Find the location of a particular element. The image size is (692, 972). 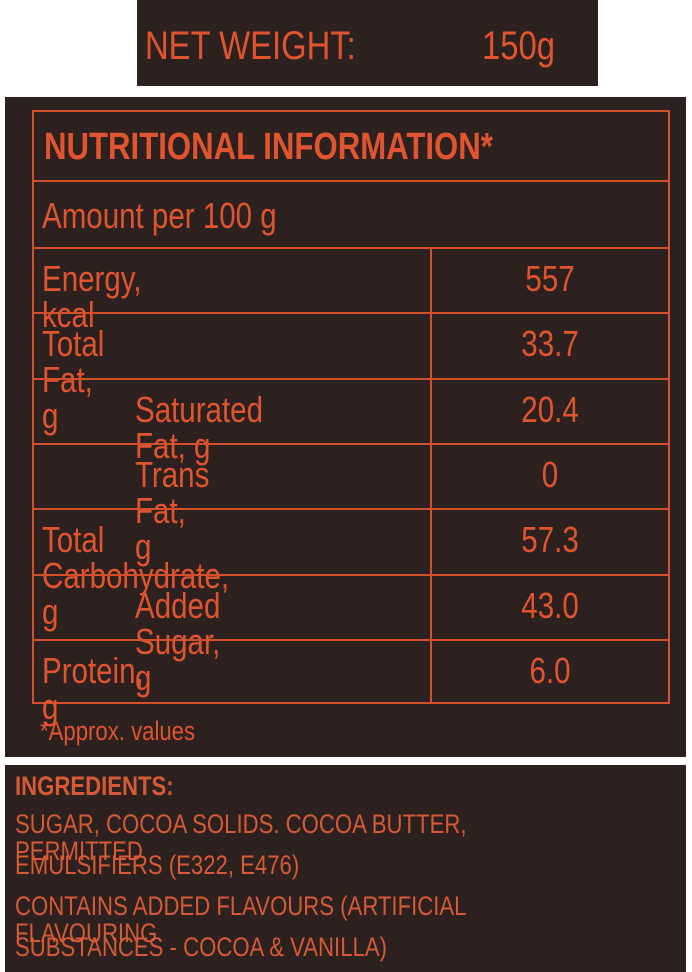

row-label: Added Sugar, g is located at coordinates (187, 641).